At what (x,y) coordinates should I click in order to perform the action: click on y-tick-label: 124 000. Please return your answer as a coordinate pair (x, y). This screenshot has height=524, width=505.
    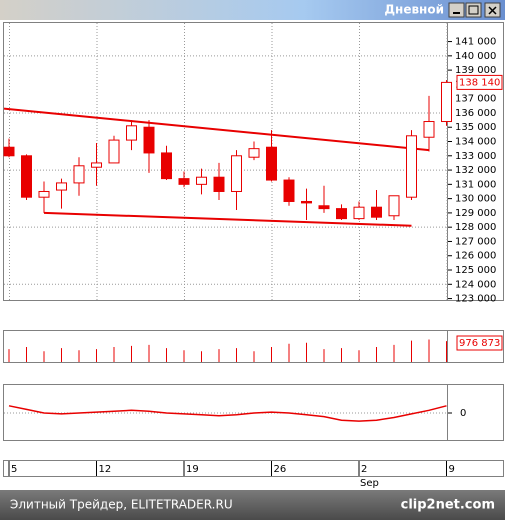
    Looking at the image, I should click on (475, 284).